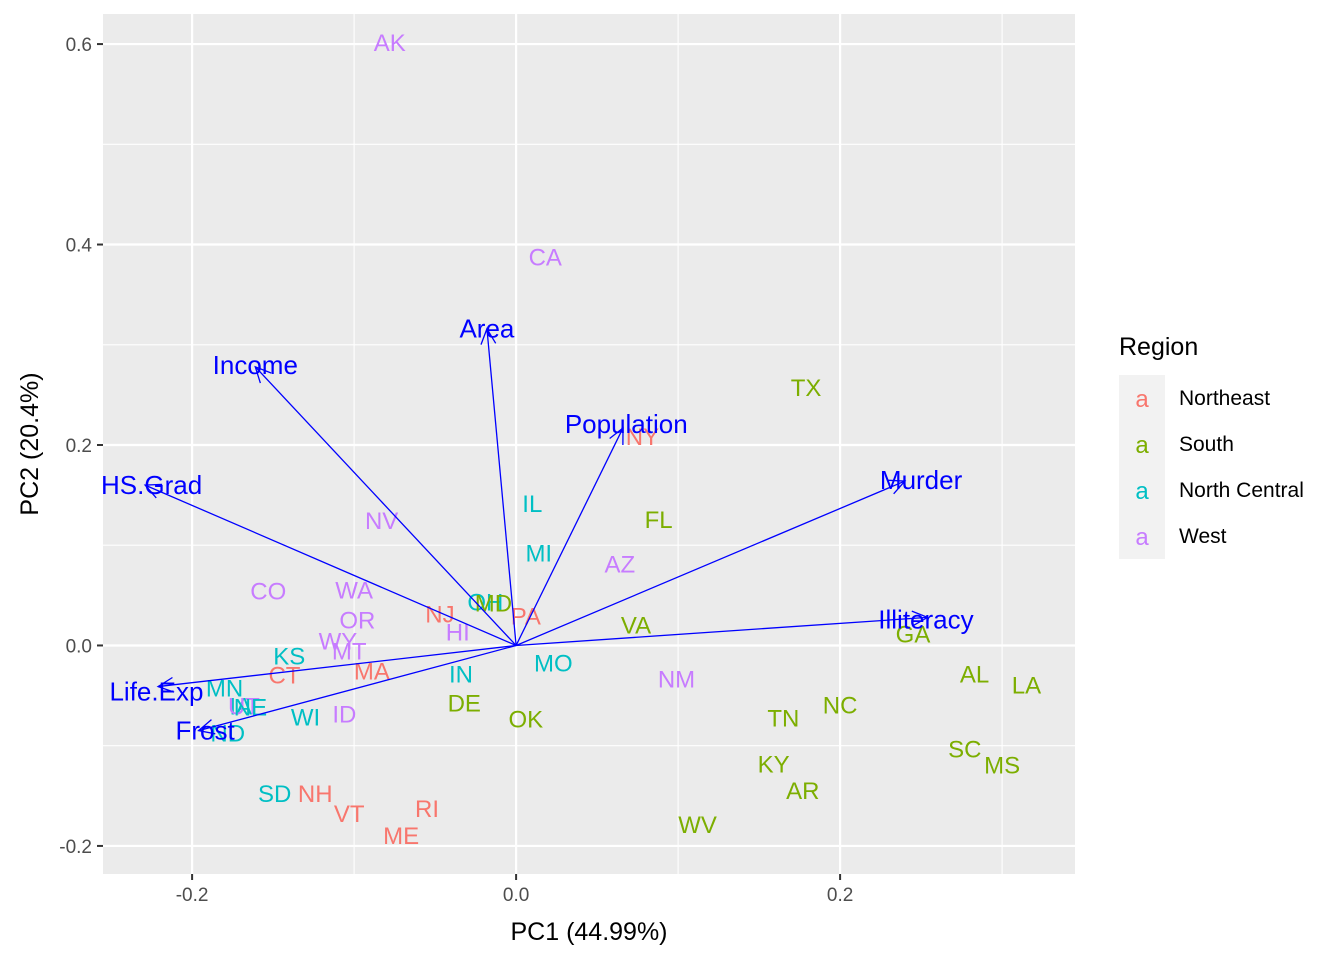 The height and width of the screenshot is (960, 1344). Describe the element at coordinates (493, 603) in the screenshot. I see `point-label-md: MD` at that location.